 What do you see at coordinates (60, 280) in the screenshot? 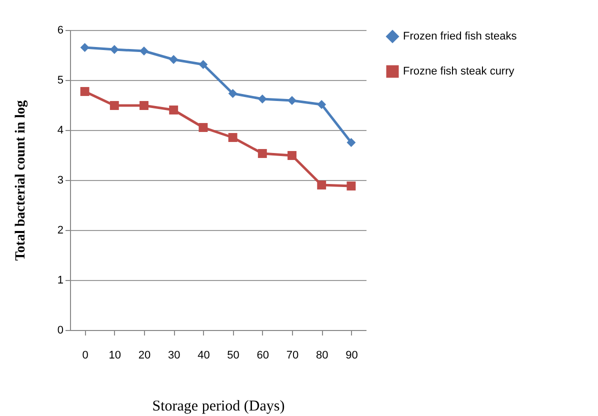
I see `y-tick-label: 1` at bounding box center [60, 280].